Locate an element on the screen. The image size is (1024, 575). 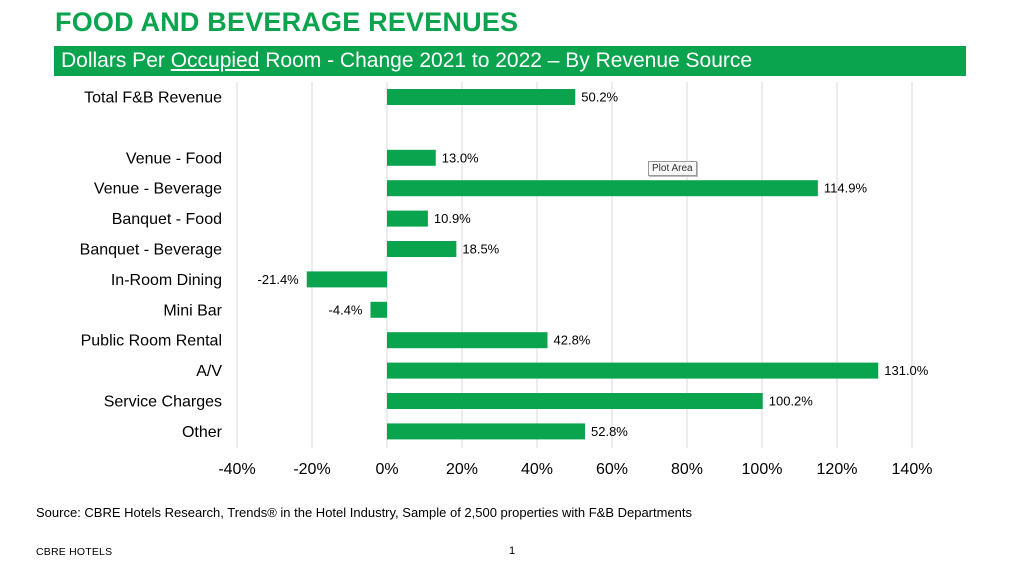
data-label: -21.4% is located at coordinates (279, 279).